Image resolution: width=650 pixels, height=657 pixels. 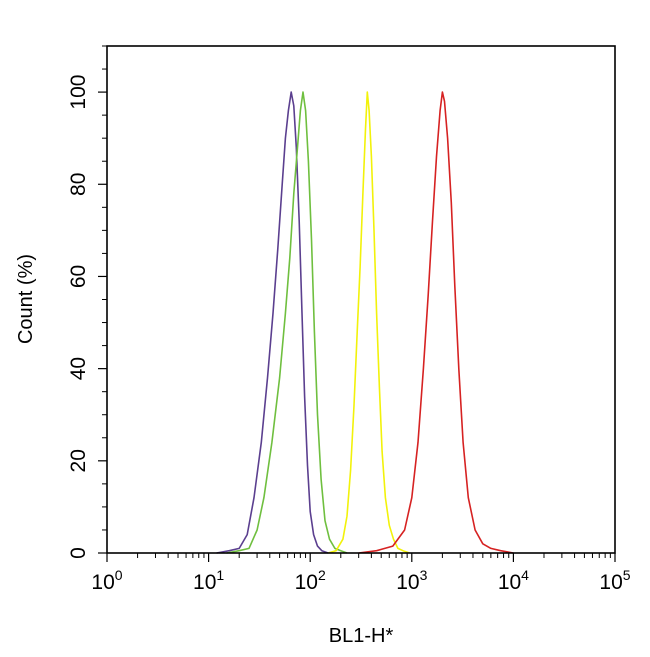 I want to click on series-1-line, so click(x=272, y=322).